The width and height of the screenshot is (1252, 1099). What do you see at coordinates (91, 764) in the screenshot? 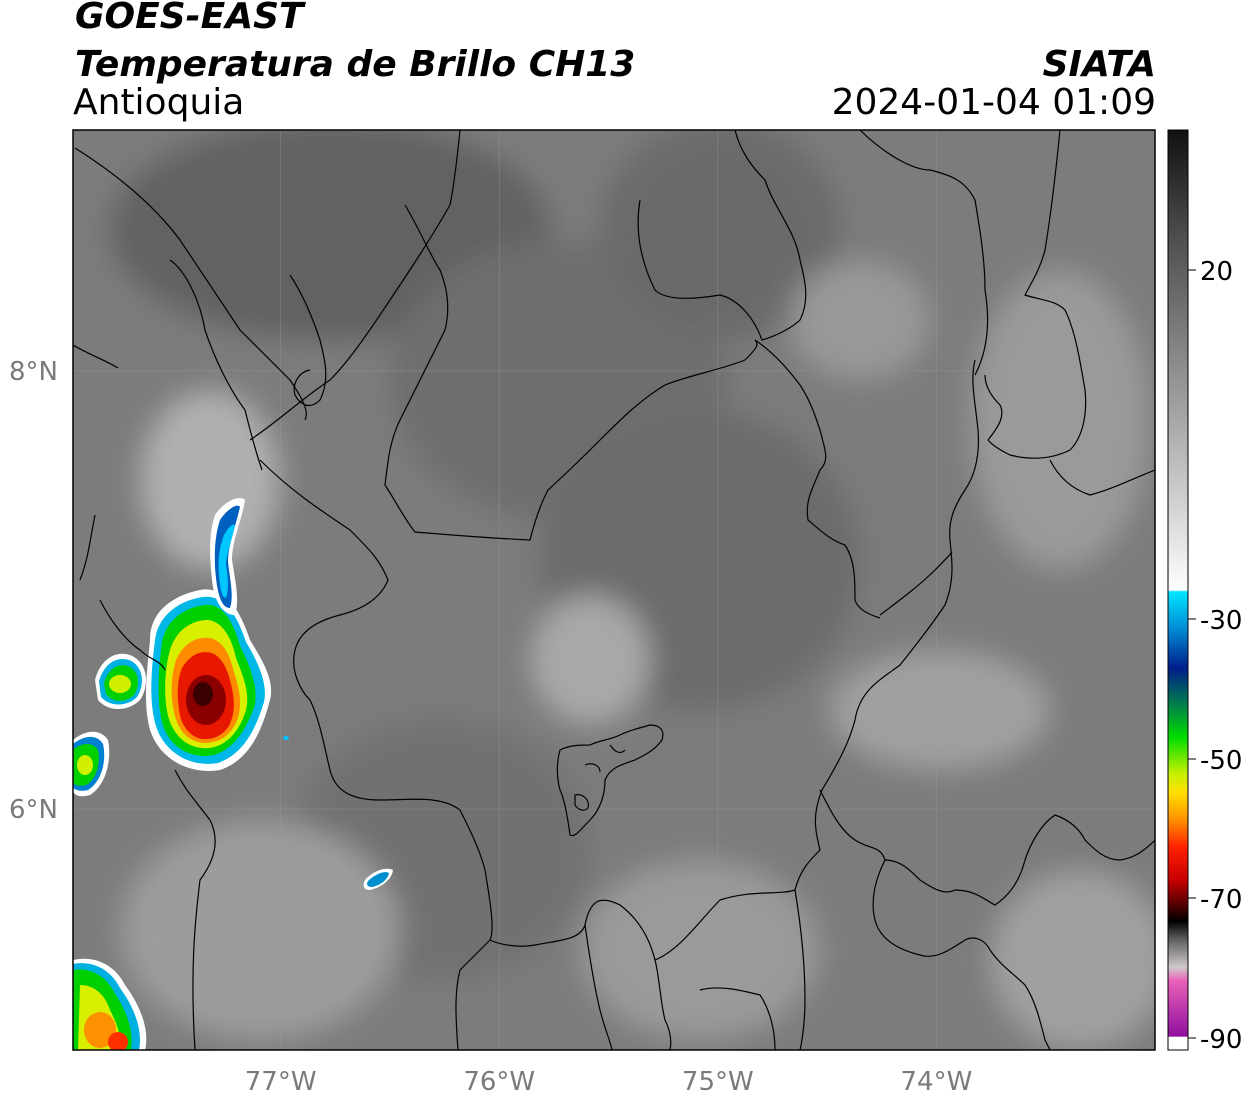
I see `storm-cell-edge` at bounding box center [91, 764].